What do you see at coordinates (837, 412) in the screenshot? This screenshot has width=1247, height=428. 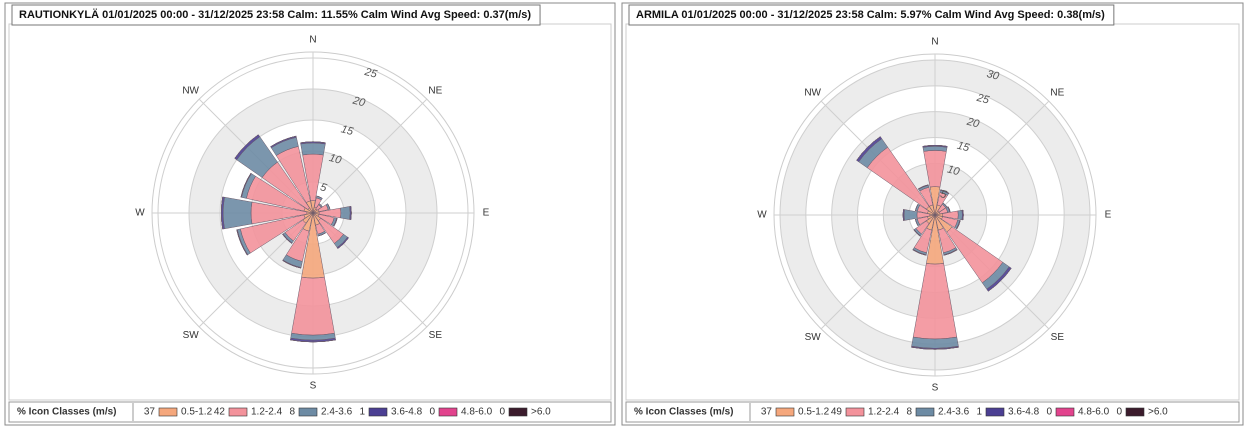 I see `legend-percent: 49` at bounding box center [837, 412].